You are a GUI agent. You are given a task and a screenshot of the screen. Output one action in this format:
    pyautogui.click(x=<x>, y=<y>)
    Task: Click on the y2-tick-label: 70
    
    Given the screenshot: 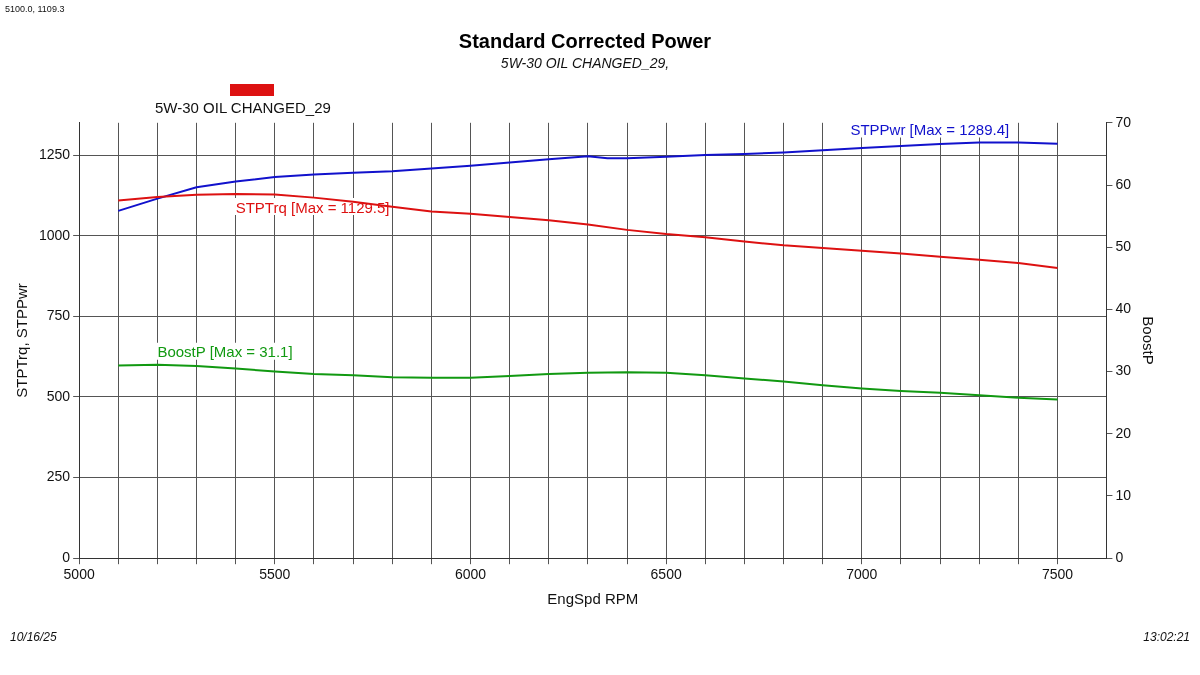 What is the action you would take?
    pyautogui.click(x=1123, y=121)
    